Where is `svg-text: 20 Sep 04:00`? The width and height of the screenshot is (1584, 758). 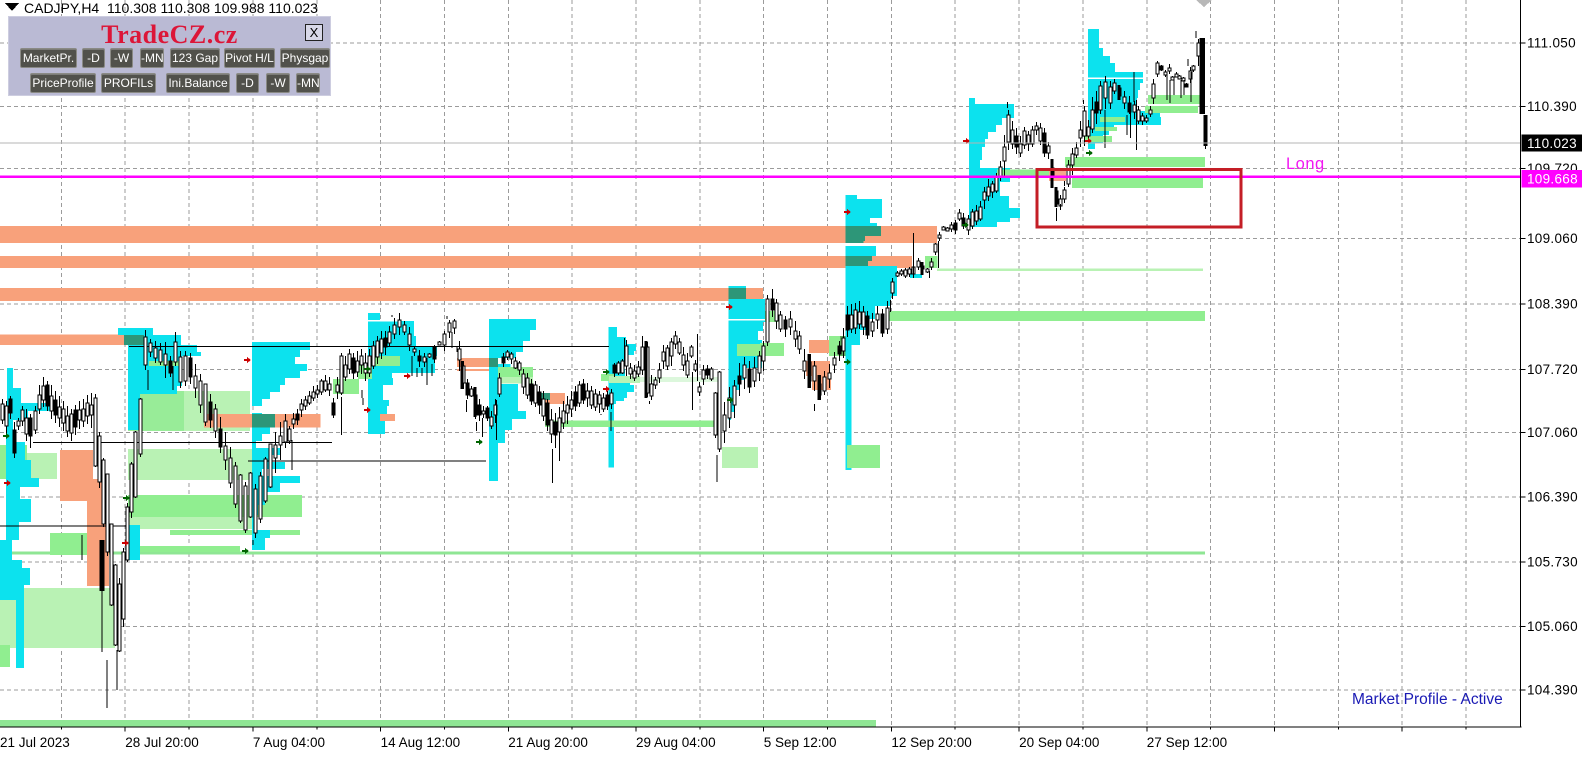
svg-text: 20 Sep 04:00 is located at coordinates (1059, 742).